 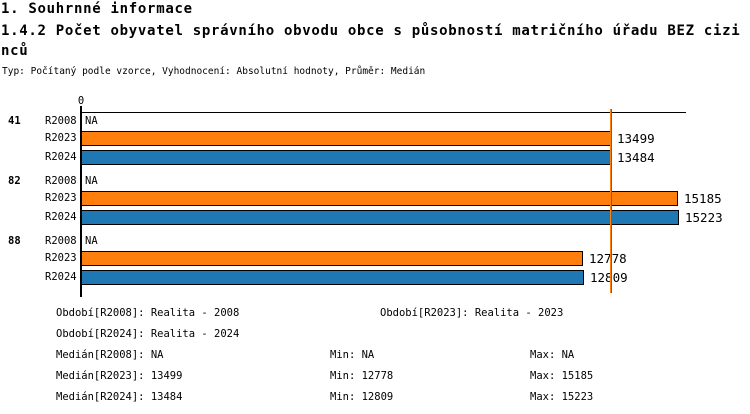 I want to click on stat-median-r2008: Medián[R2008]: NA, so click(x=110, y=355).